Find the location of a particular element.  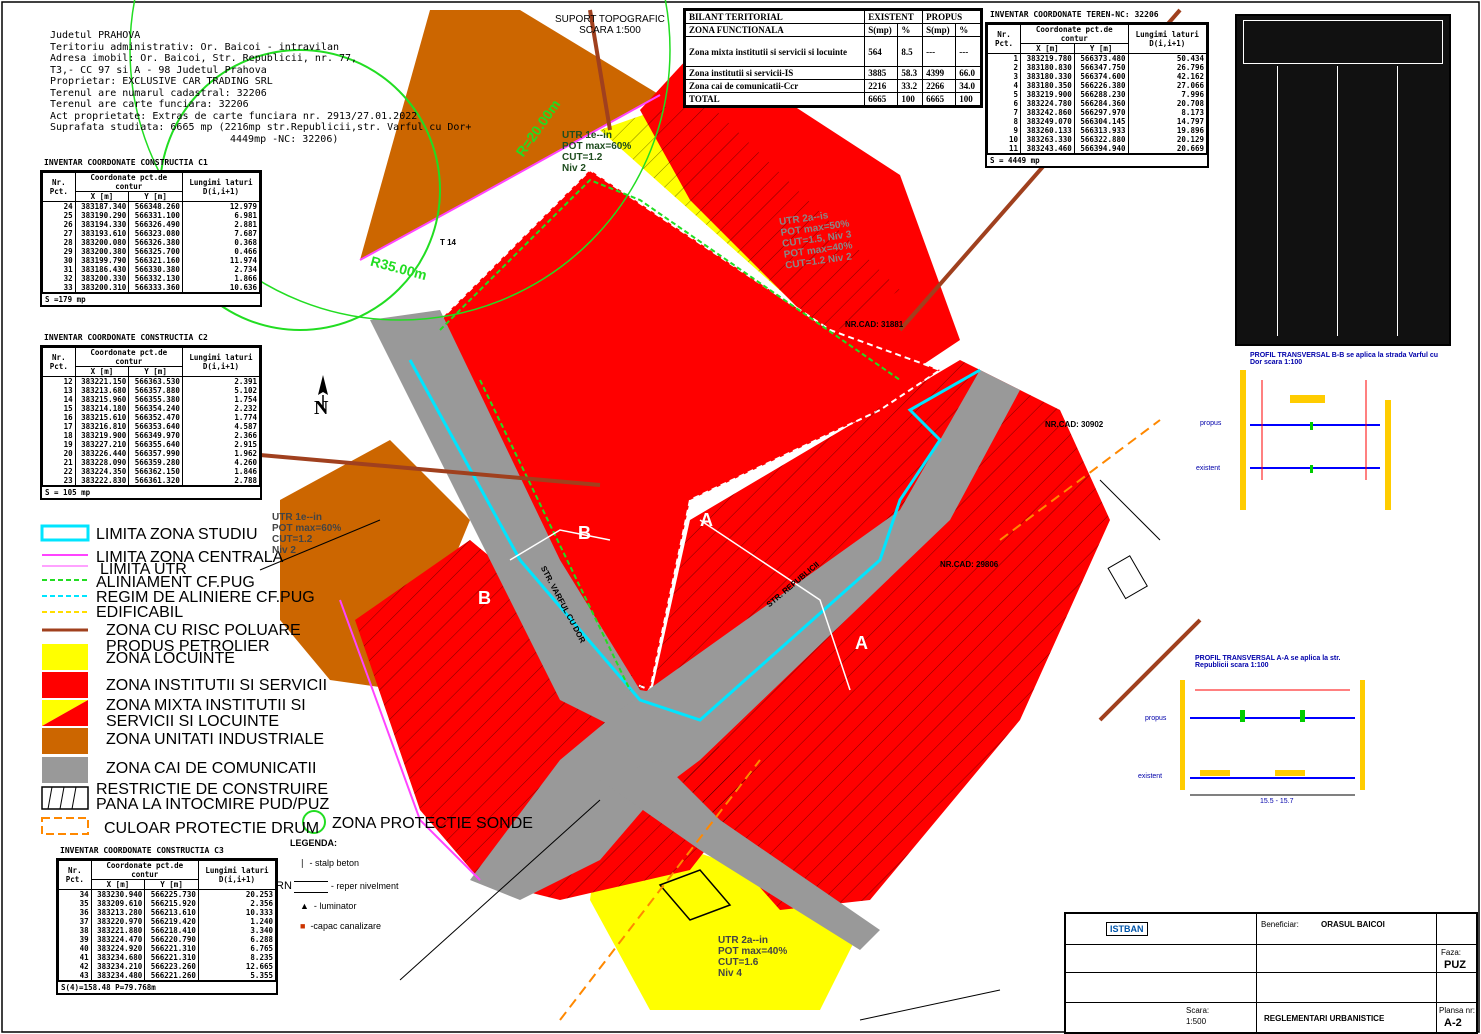

col-header: X [m] is located at coordinates (118, 884).